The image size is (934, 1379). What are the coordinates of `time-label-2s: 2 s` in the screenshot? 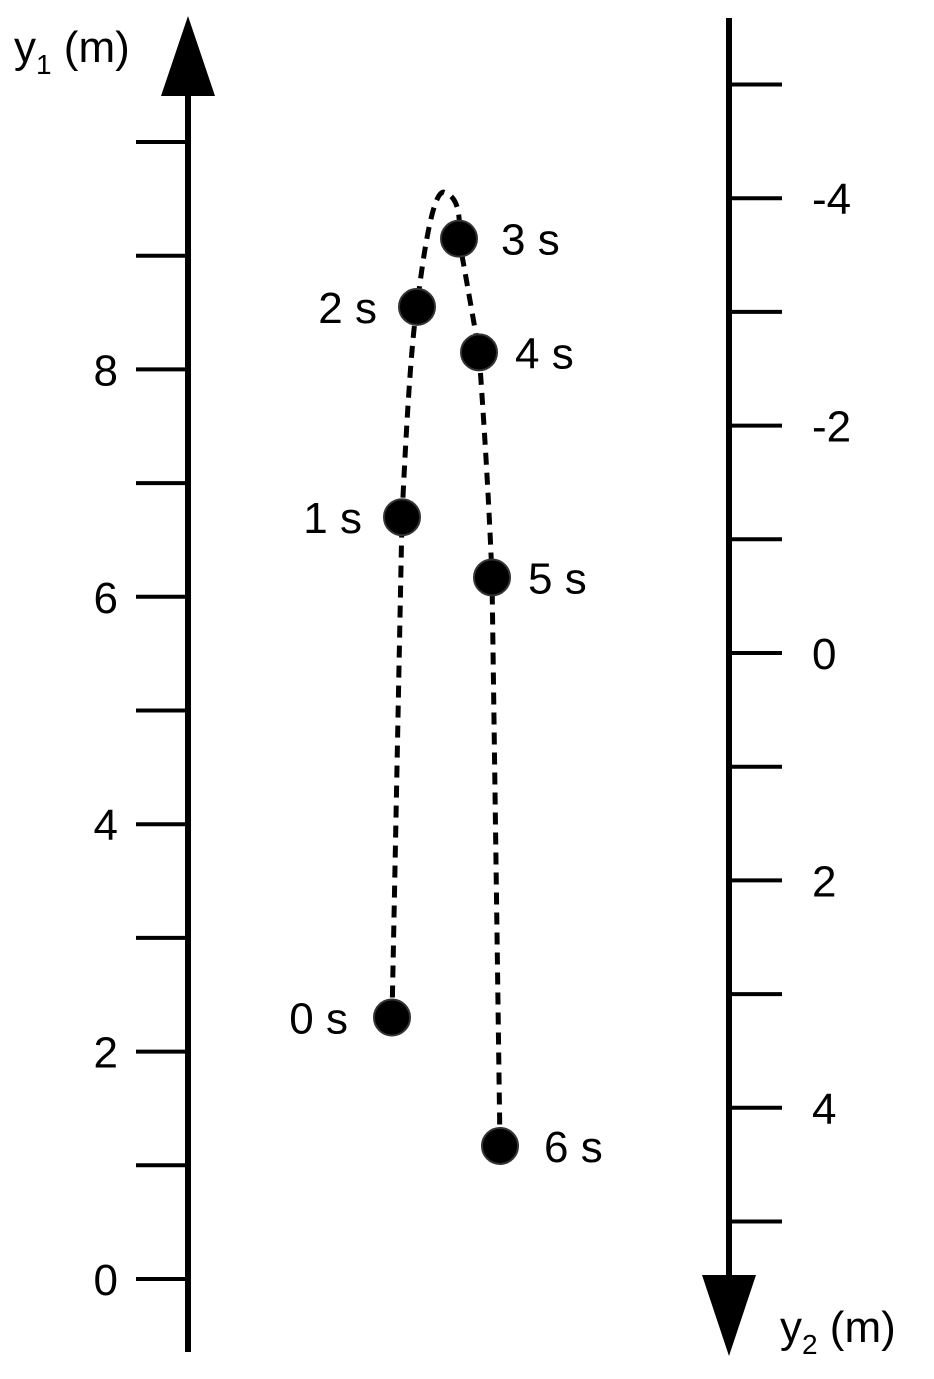 It's located at (347, 308).